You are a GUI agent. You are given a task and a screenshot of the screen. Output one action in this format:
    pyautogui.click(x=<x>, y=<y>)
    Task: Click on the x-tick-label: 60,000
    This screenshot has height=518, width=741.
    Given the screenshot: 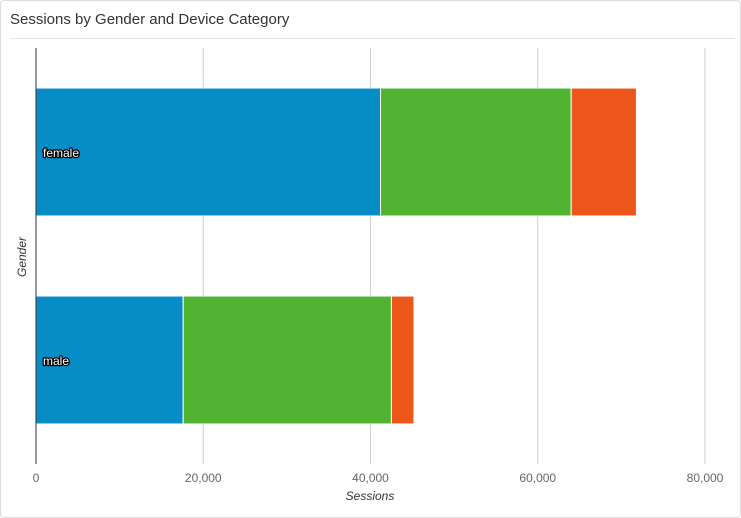 What is the action you would take?
    pyautogui.click(x=537, y=478)
    